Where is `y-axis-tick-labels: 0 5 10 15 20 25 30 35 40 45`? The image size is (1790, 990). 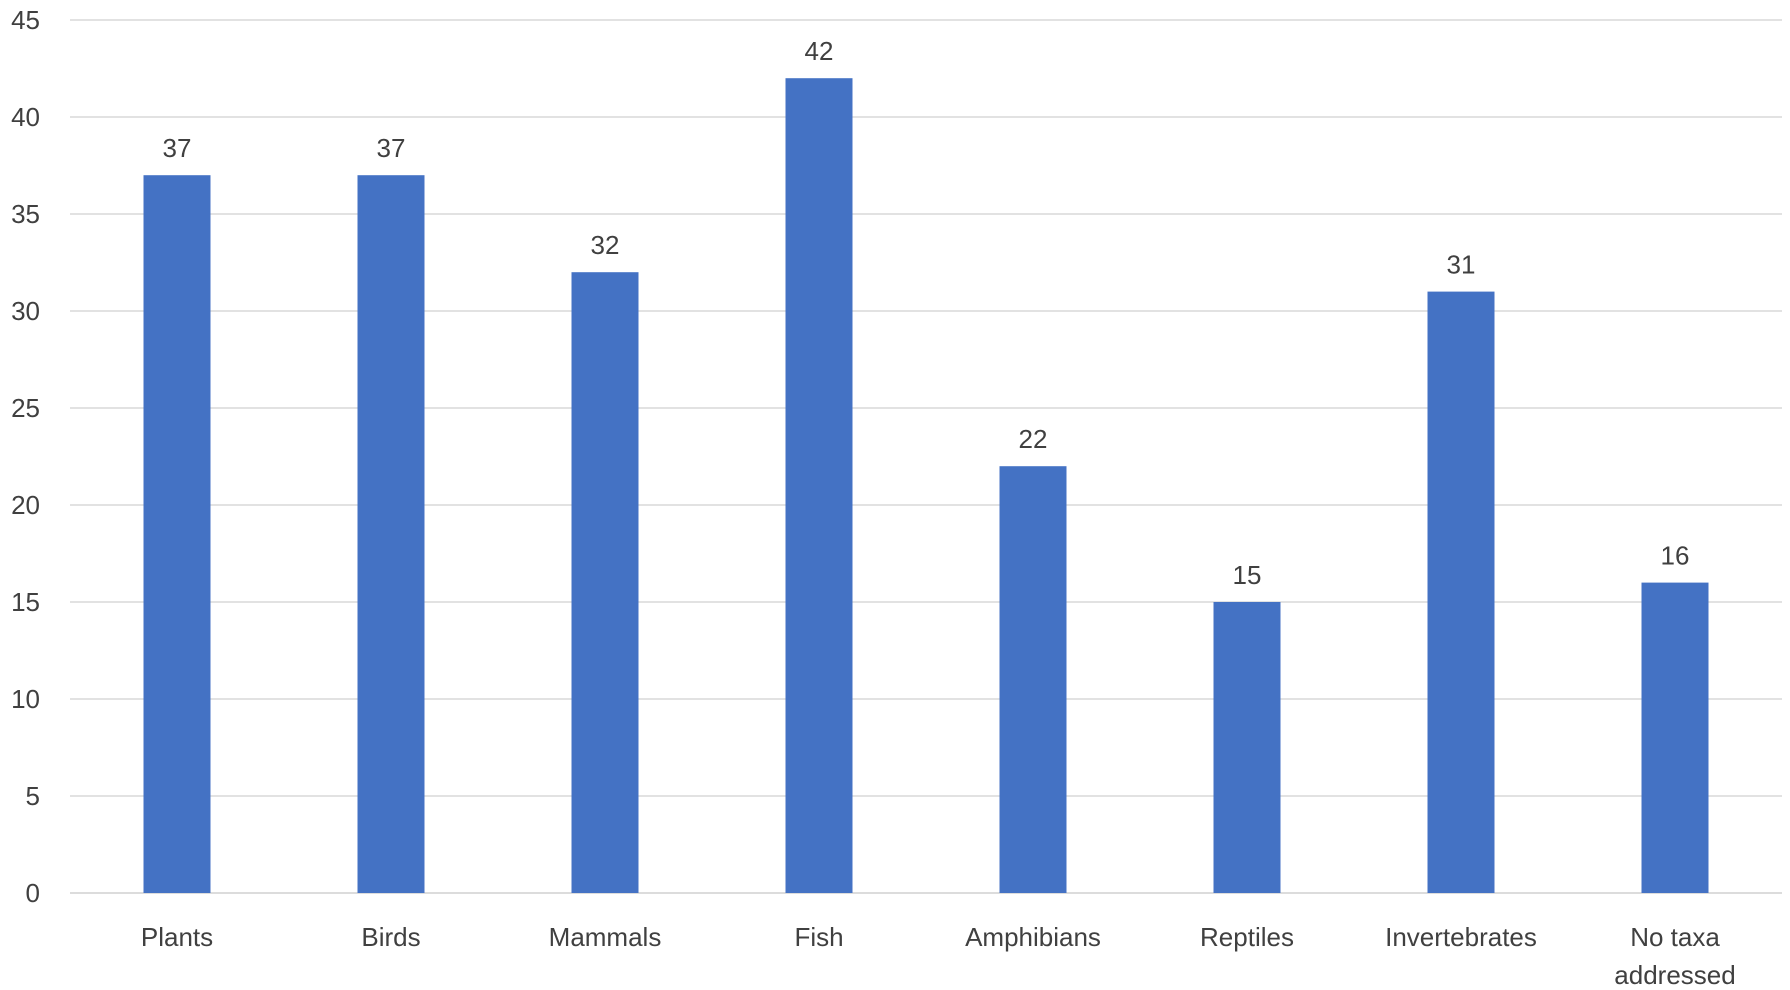
y-axis-tick-labels: 0 5 10 15 20 25 30 35 40 45 is located at coordinates (25, 456).